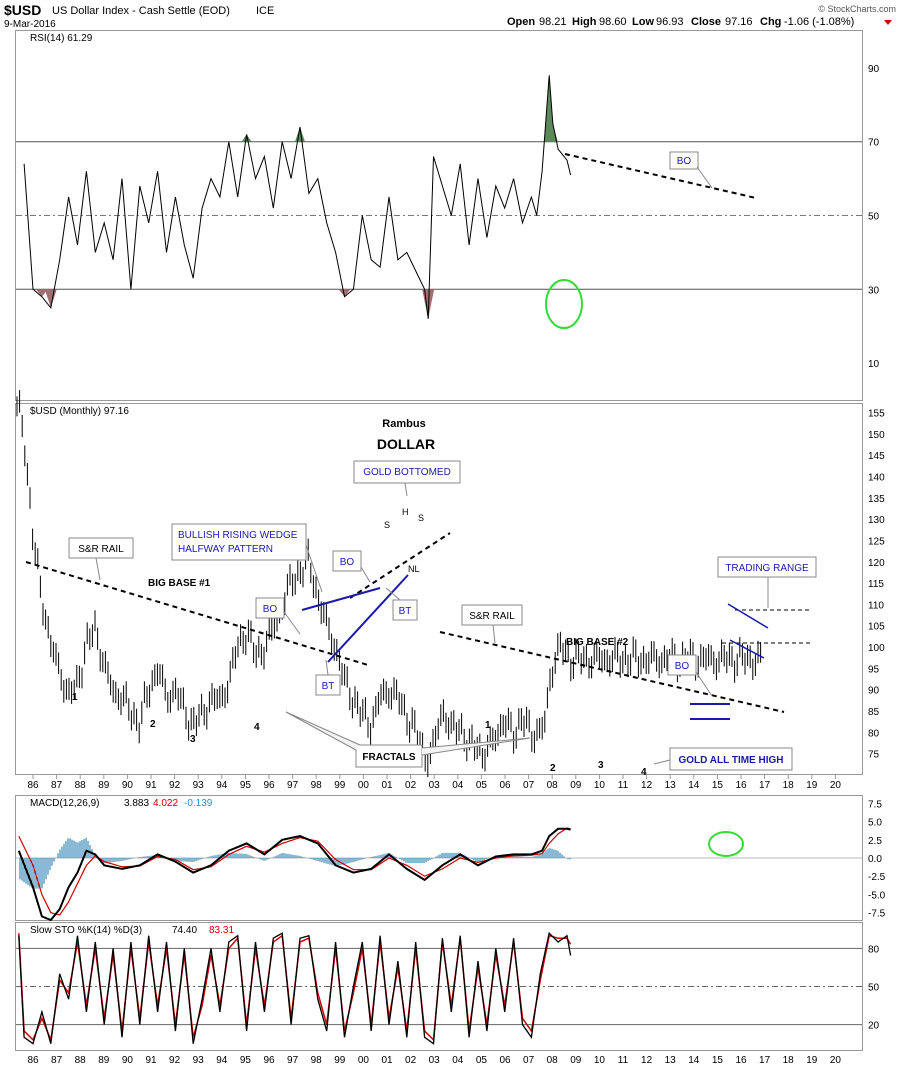  What do you see at coordinates (222, 1060) in the screenshot?
I see `x-tick-sto-94: 94` at bounding box center [222, 1060].